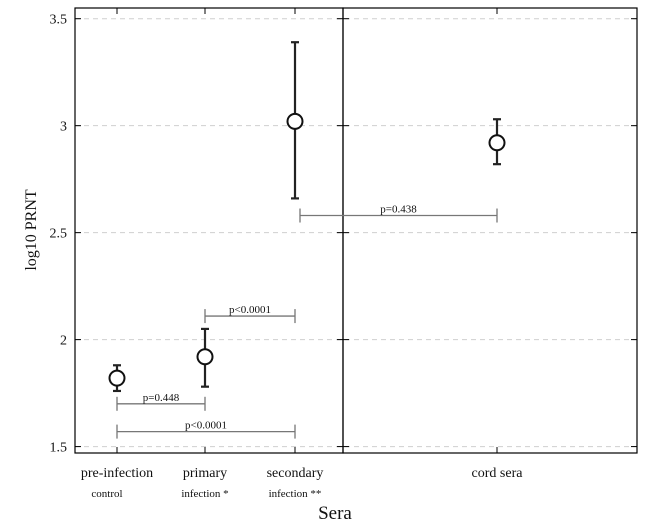 Image resolution: width=654 pixels, height=525 pixels. Describe the element at coordinates (63, 127) in the screenshot. I see `y-tick-label: 3` at that location.